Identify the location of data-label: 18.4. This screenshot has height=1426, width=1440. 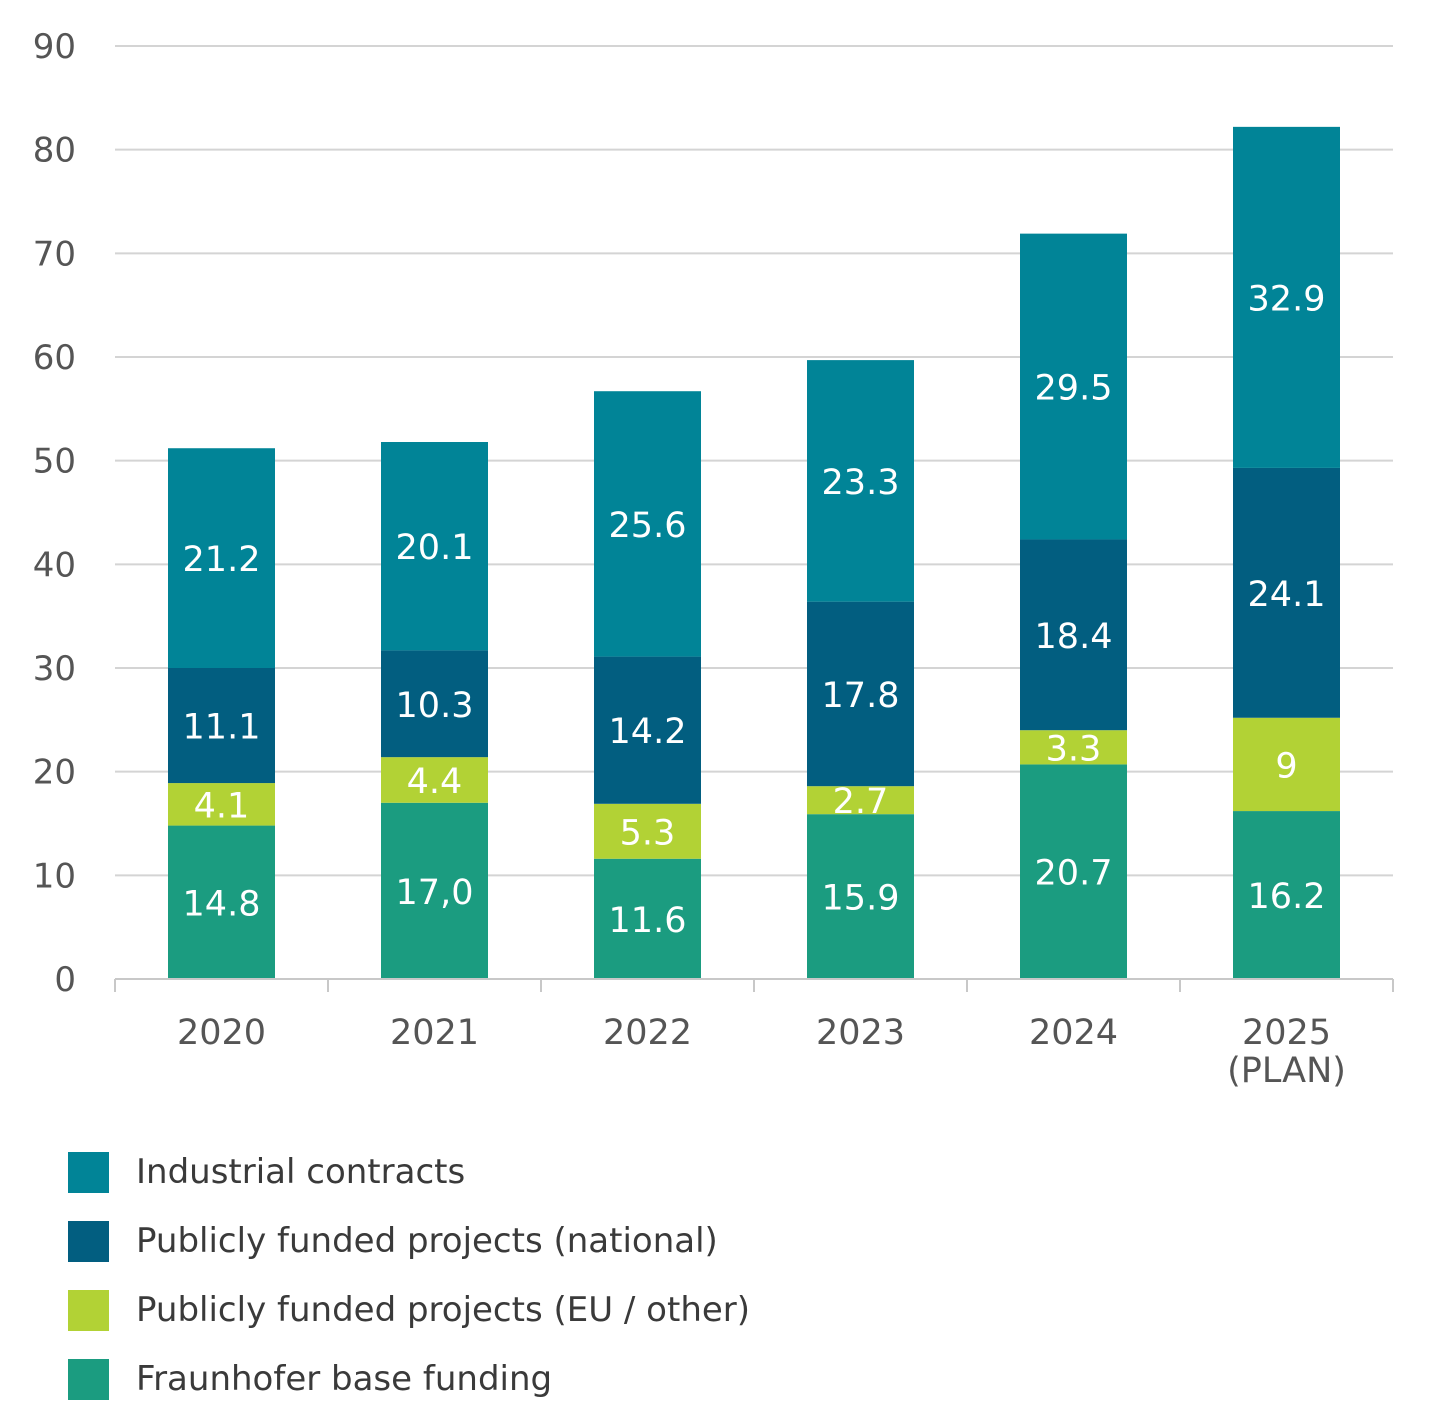
(1074, 637).